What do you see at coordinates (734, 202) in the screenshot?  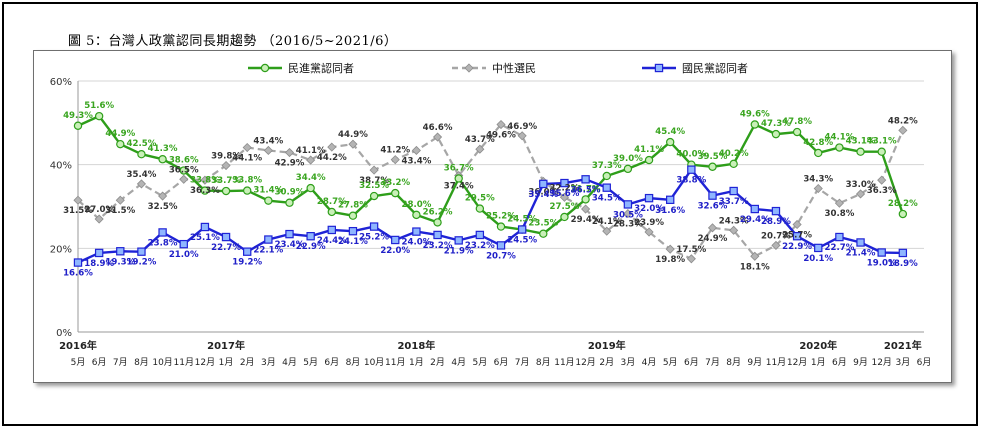 I see `data-label: 33.7%` at bounding box center [734, 202].